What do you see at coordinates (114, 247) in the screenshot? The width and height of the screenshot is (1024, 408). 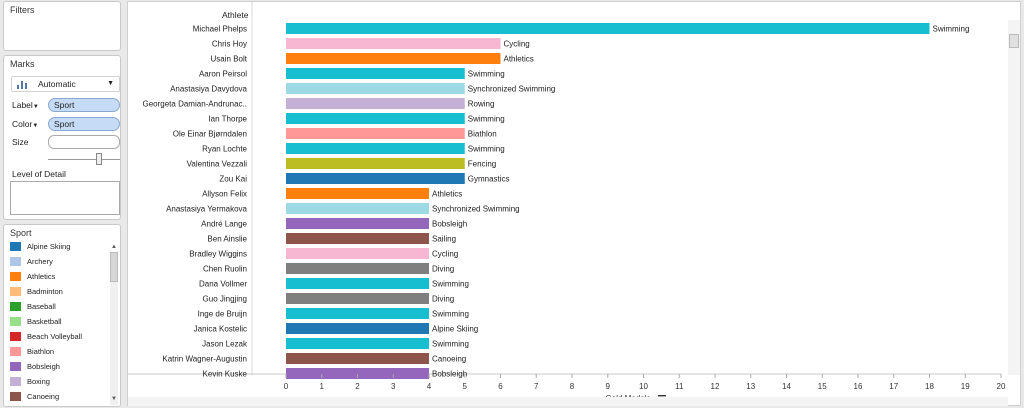 I see `scroll-up-icon: ▲` at bounding box center [114, 247].